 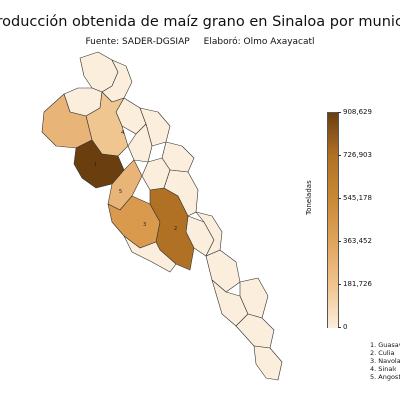 What do you see at coordinates (309, 197) in the screenshot?
I see `colorbar-label: Toneladas` at bounding box center [309, 197].